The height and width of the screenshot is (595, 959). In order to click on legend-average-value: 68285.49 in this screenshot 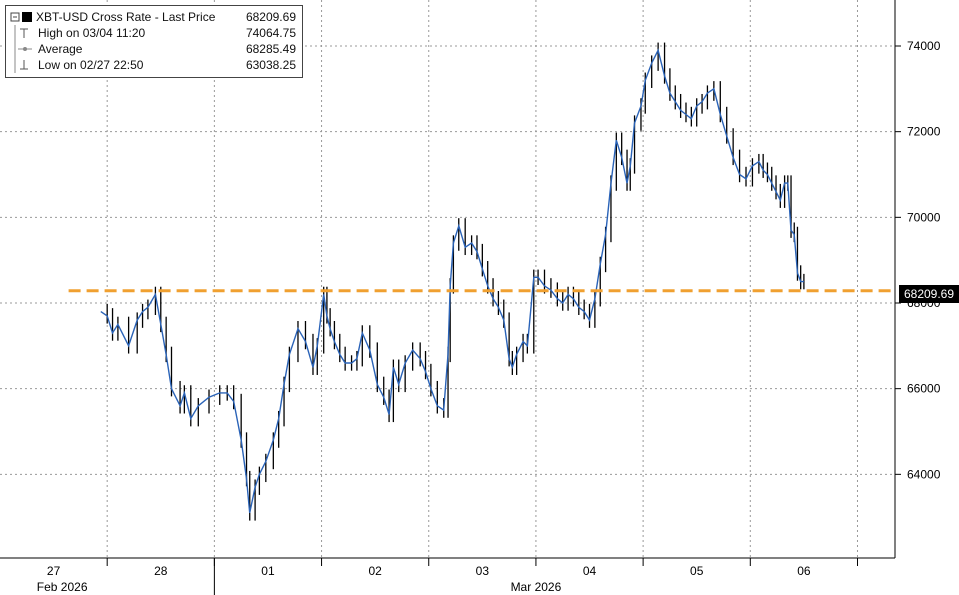, I will do `click(270, 49)`.